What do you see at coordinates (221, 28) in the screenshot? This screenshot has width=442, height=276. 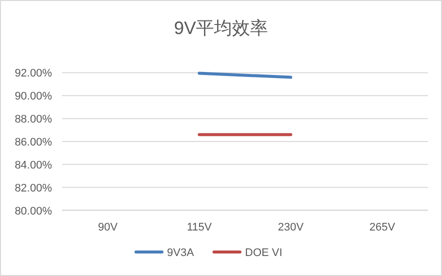 I see `title: 9V平均效率` at bounding box center [221, 28].